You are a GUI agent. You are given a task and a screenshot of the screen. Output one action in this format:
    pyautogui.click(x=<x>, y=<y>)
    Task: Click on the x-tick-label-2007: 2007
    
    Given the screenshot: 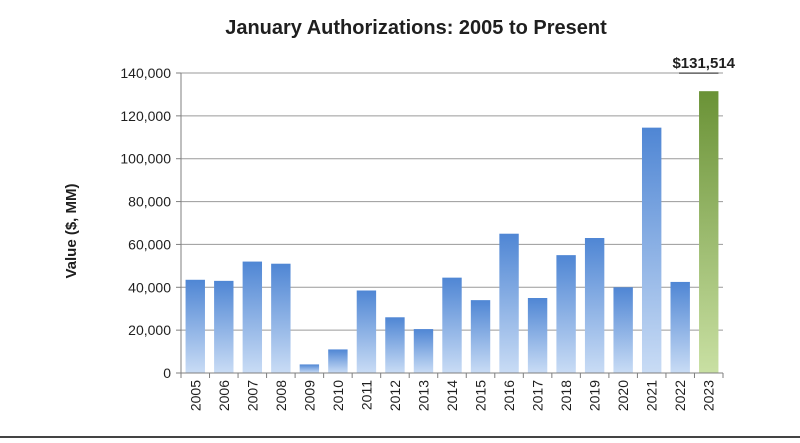 What is the action you would take?
    pyautogui.click(x=252, y=395)
    